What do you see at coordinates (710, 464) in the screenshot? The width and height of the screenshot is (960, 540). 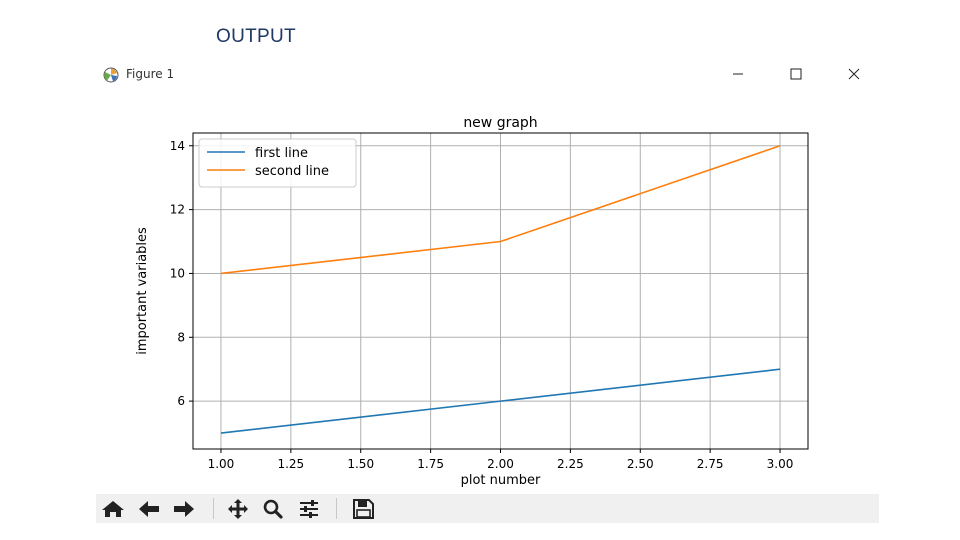 I see `x-tick-label: 2.75` at bounding box center [710, 464].